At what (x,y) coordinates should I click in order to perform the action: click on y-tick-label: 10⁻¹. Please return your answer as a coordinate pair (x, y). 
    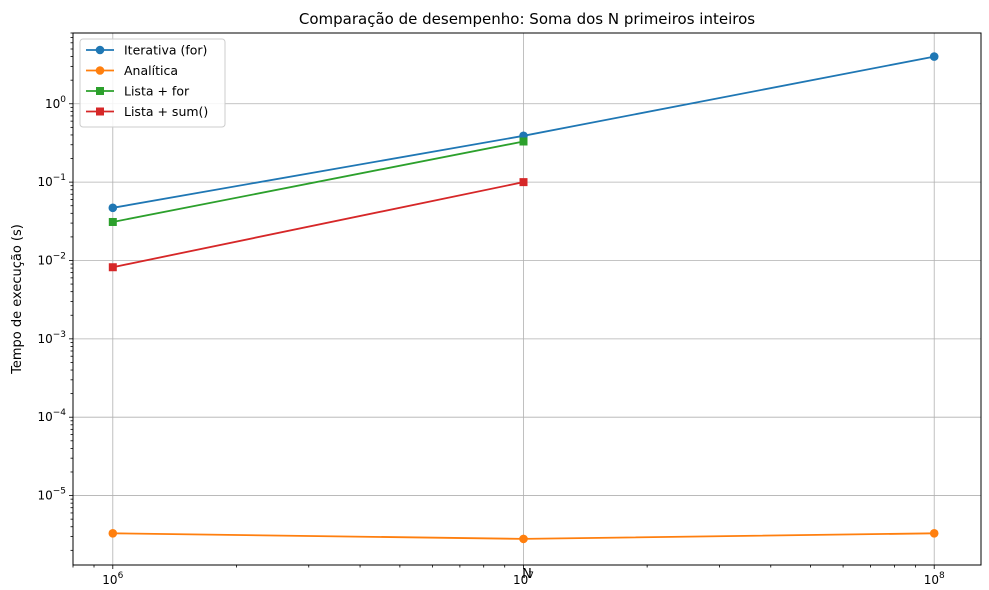
    Looking at the image, I should click on (51, 181).